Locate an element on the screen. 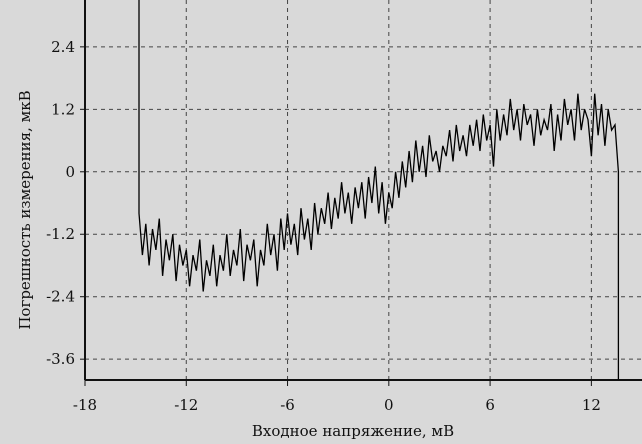 The height and width of the screenshot is (444, 642). x-tick-label: -12 is located at coordinates (186, 405).